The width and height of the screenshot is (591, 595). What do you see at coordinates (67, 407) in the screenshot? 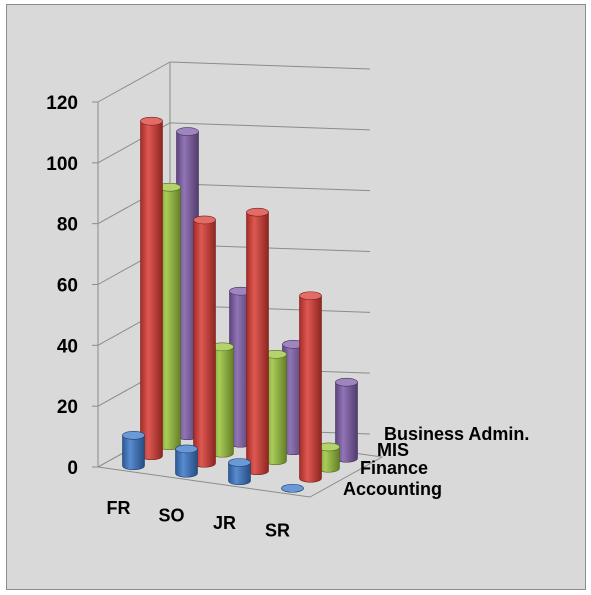
I see `y-tick-label: 20` at bounding box center [67, 407].